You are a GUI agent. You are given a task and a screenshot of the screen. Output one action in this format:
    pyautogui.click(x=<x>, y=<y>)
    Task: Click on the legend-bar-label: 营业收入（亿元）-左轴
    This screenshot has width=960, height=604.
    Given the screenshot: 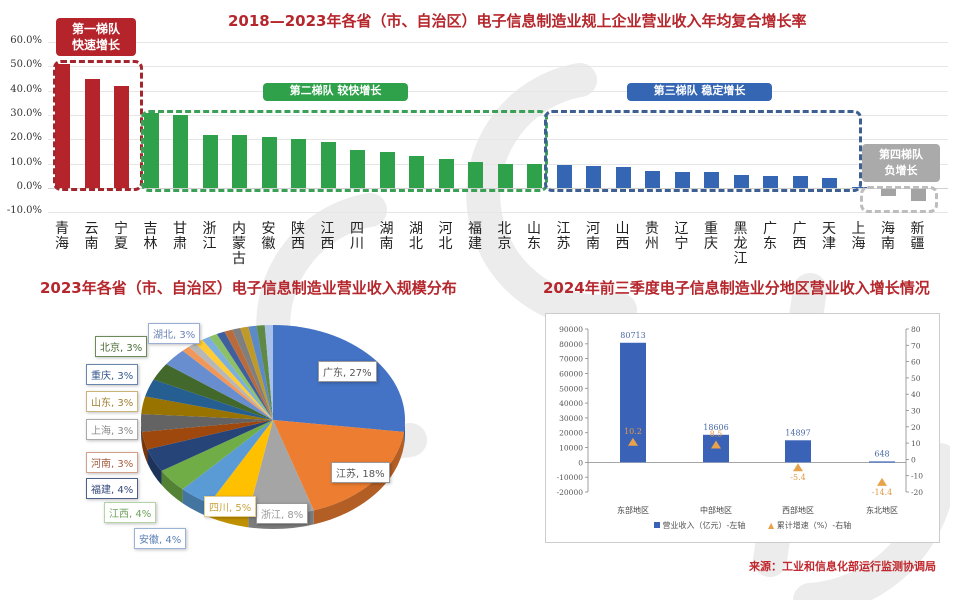 What is the action you would take?
    pyautogui.click(x=704, y=525)
    